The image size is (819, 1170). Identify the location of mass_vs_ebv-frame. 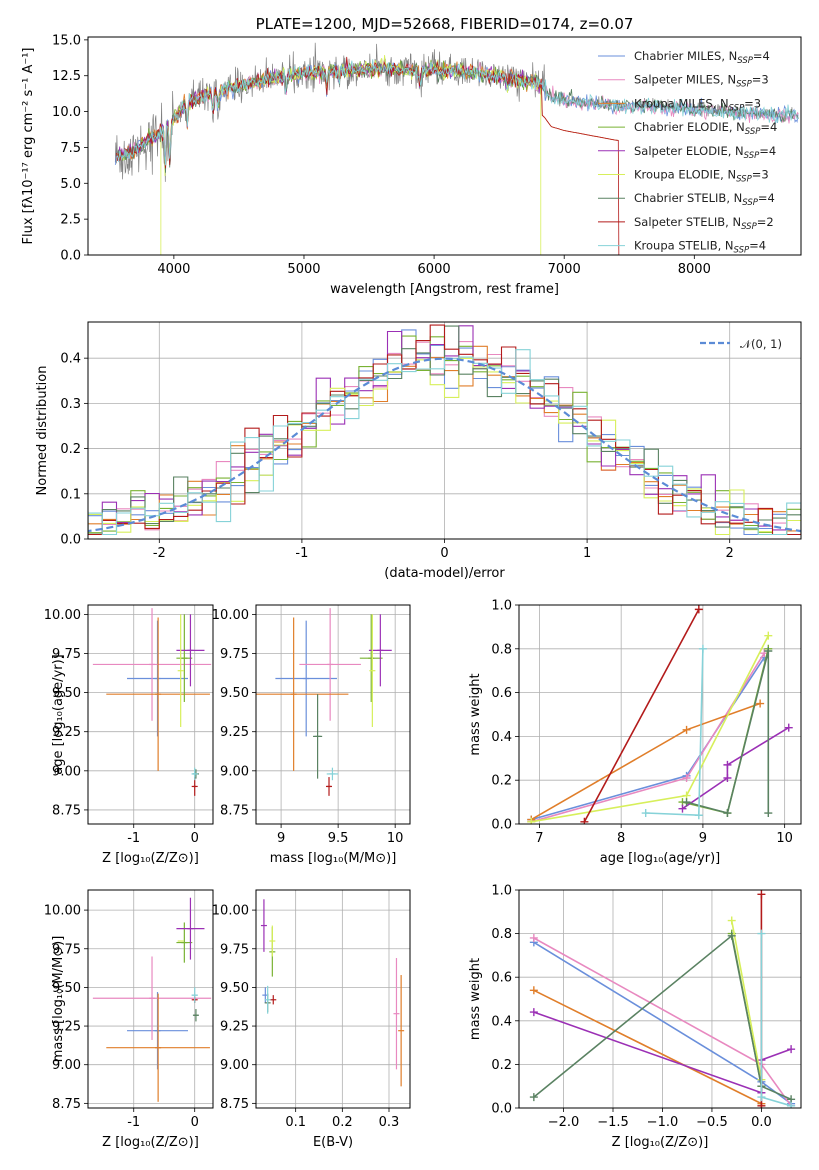
(333, 999).